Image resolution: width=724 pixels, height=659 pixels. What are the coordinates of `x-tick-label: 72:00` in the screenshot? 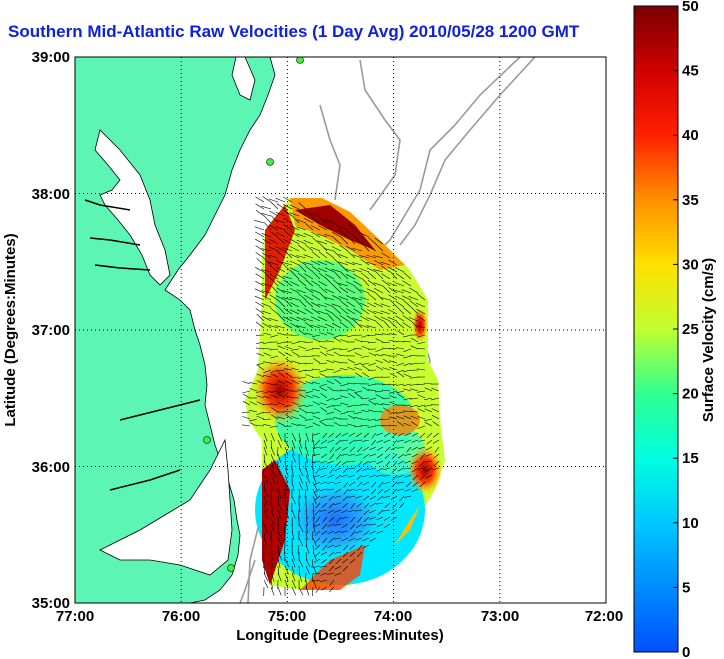 It's located at (604, 616).